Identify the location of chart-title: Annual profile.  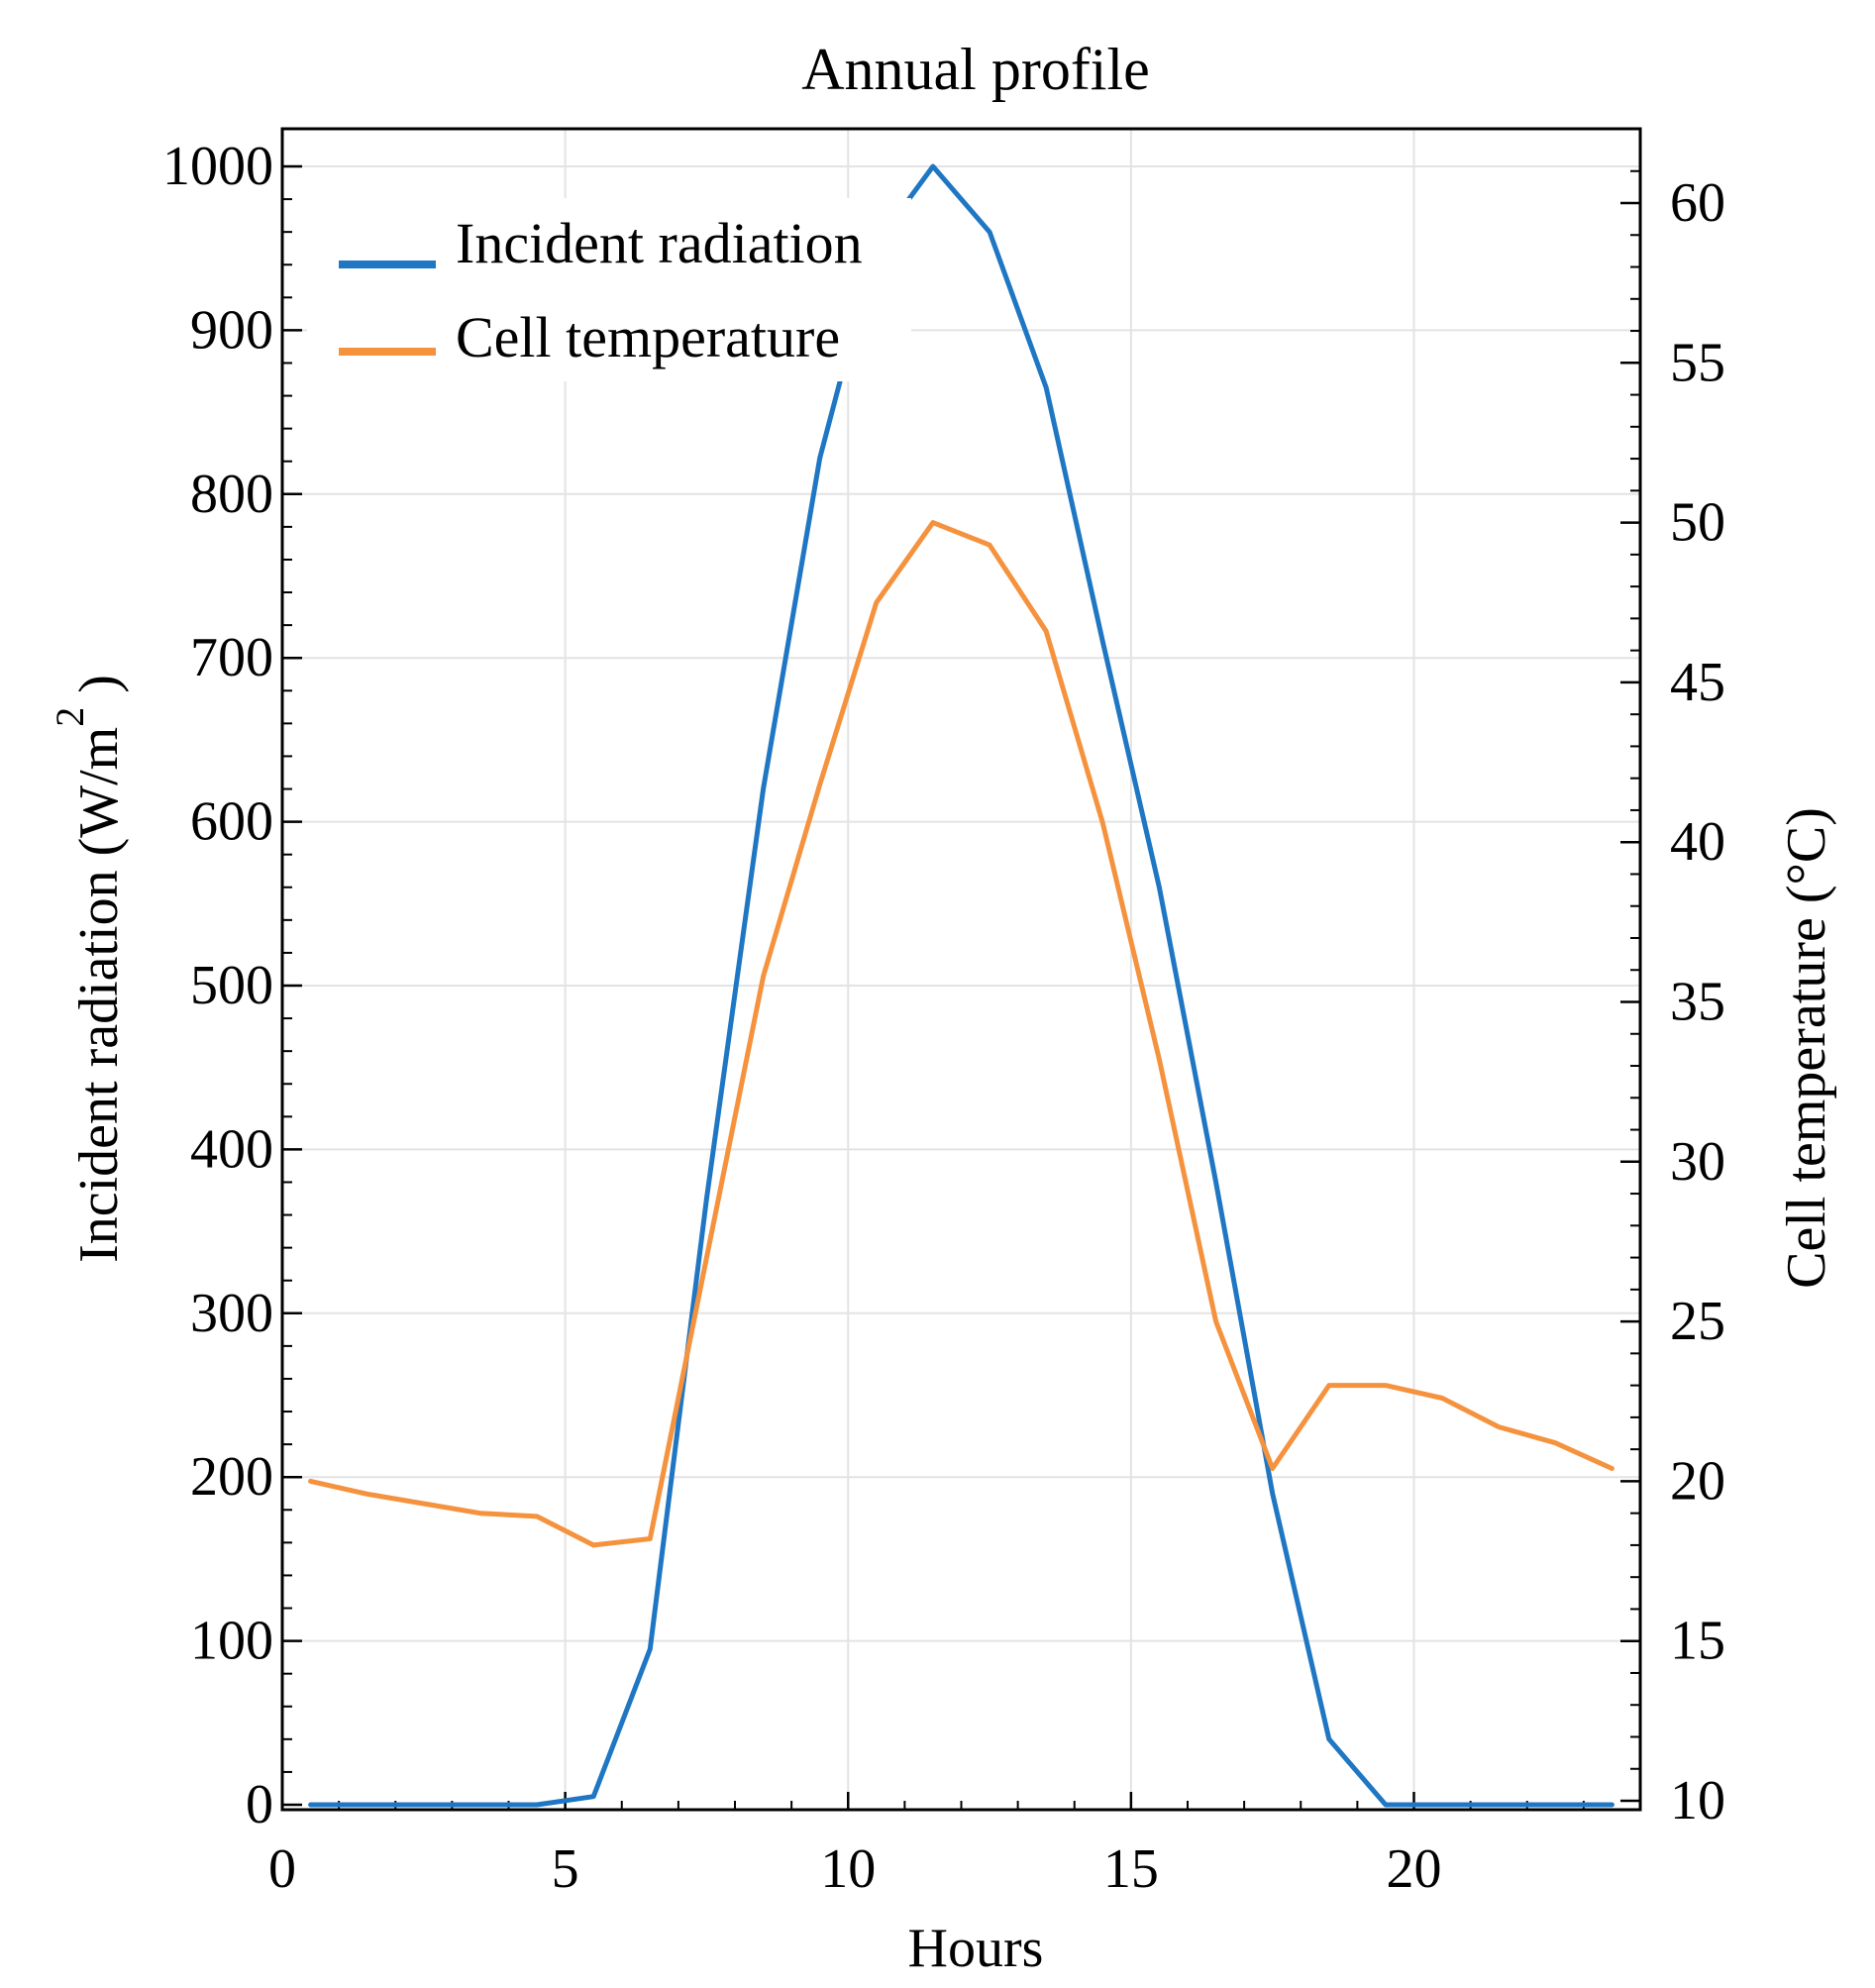
(976, 69).